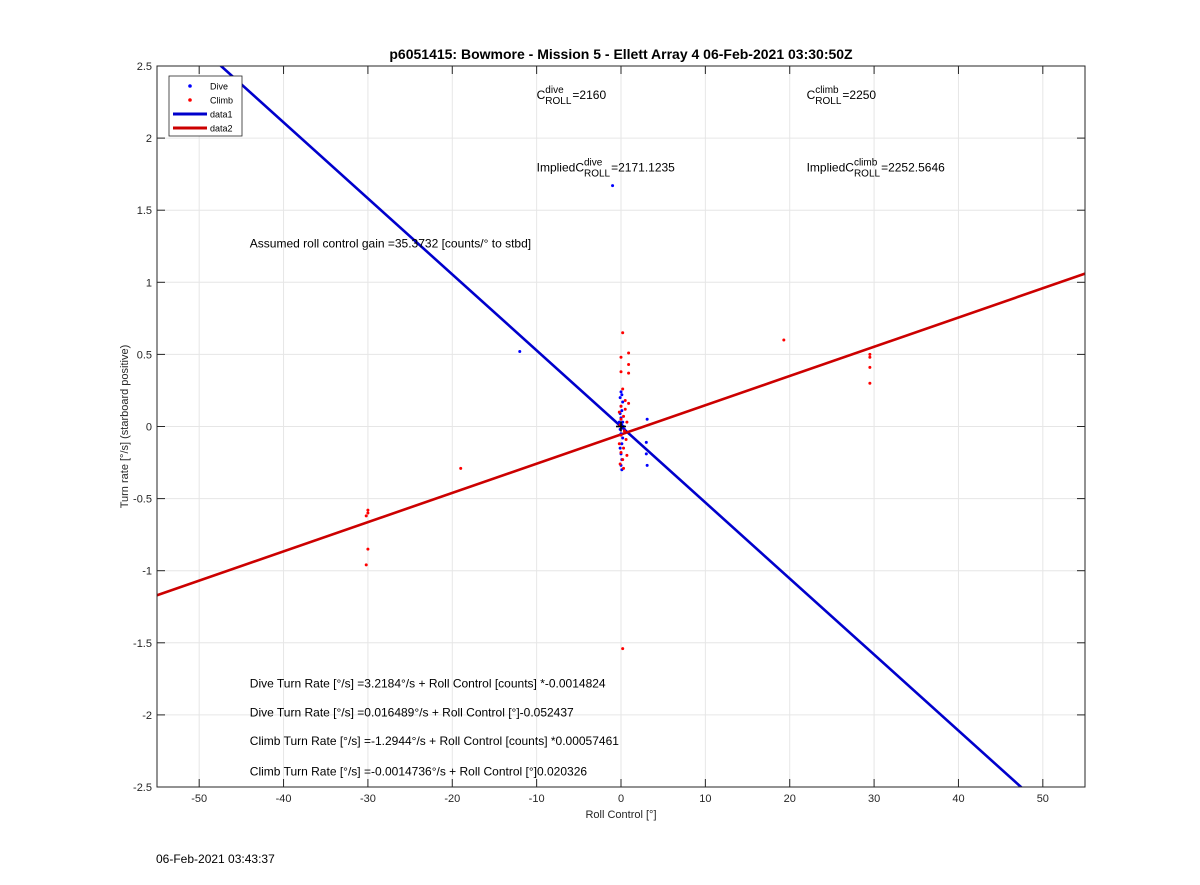 The image size is (1200, 885). What do you see at coordinates (149, 283) in the screenshot?
I see `y-tick-label: 1` at bounding box center [149, 283].